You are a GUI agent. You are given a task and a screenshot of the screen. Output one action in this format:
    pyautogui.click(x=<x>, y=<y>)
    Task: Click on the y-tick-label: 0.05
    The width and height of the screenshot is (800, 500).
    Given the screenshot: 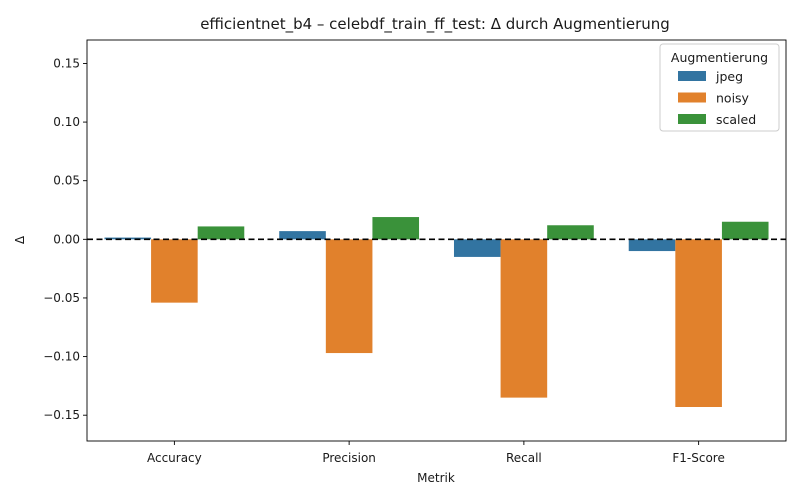 What is the action you would take?
    pyautogui.click(x=66, y=181)
    